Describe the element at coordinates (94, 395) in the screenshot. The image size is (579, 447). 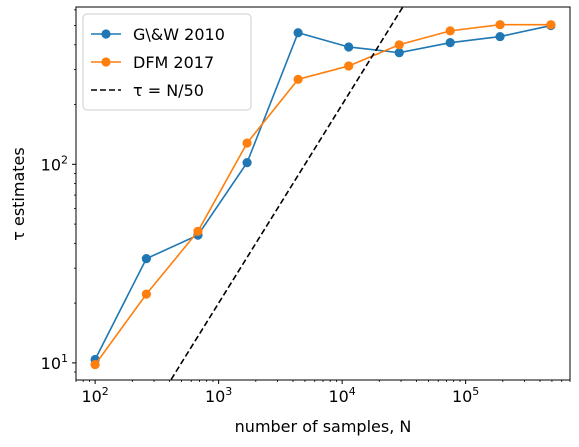
I see `x-tick-label: 10²` at that location.